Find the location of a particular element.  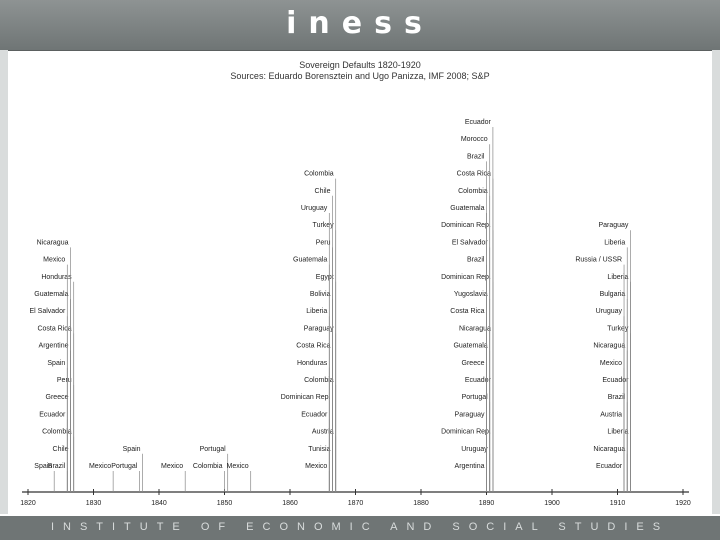

x-tick-label: 1870 is located at coordinates (356, 503).